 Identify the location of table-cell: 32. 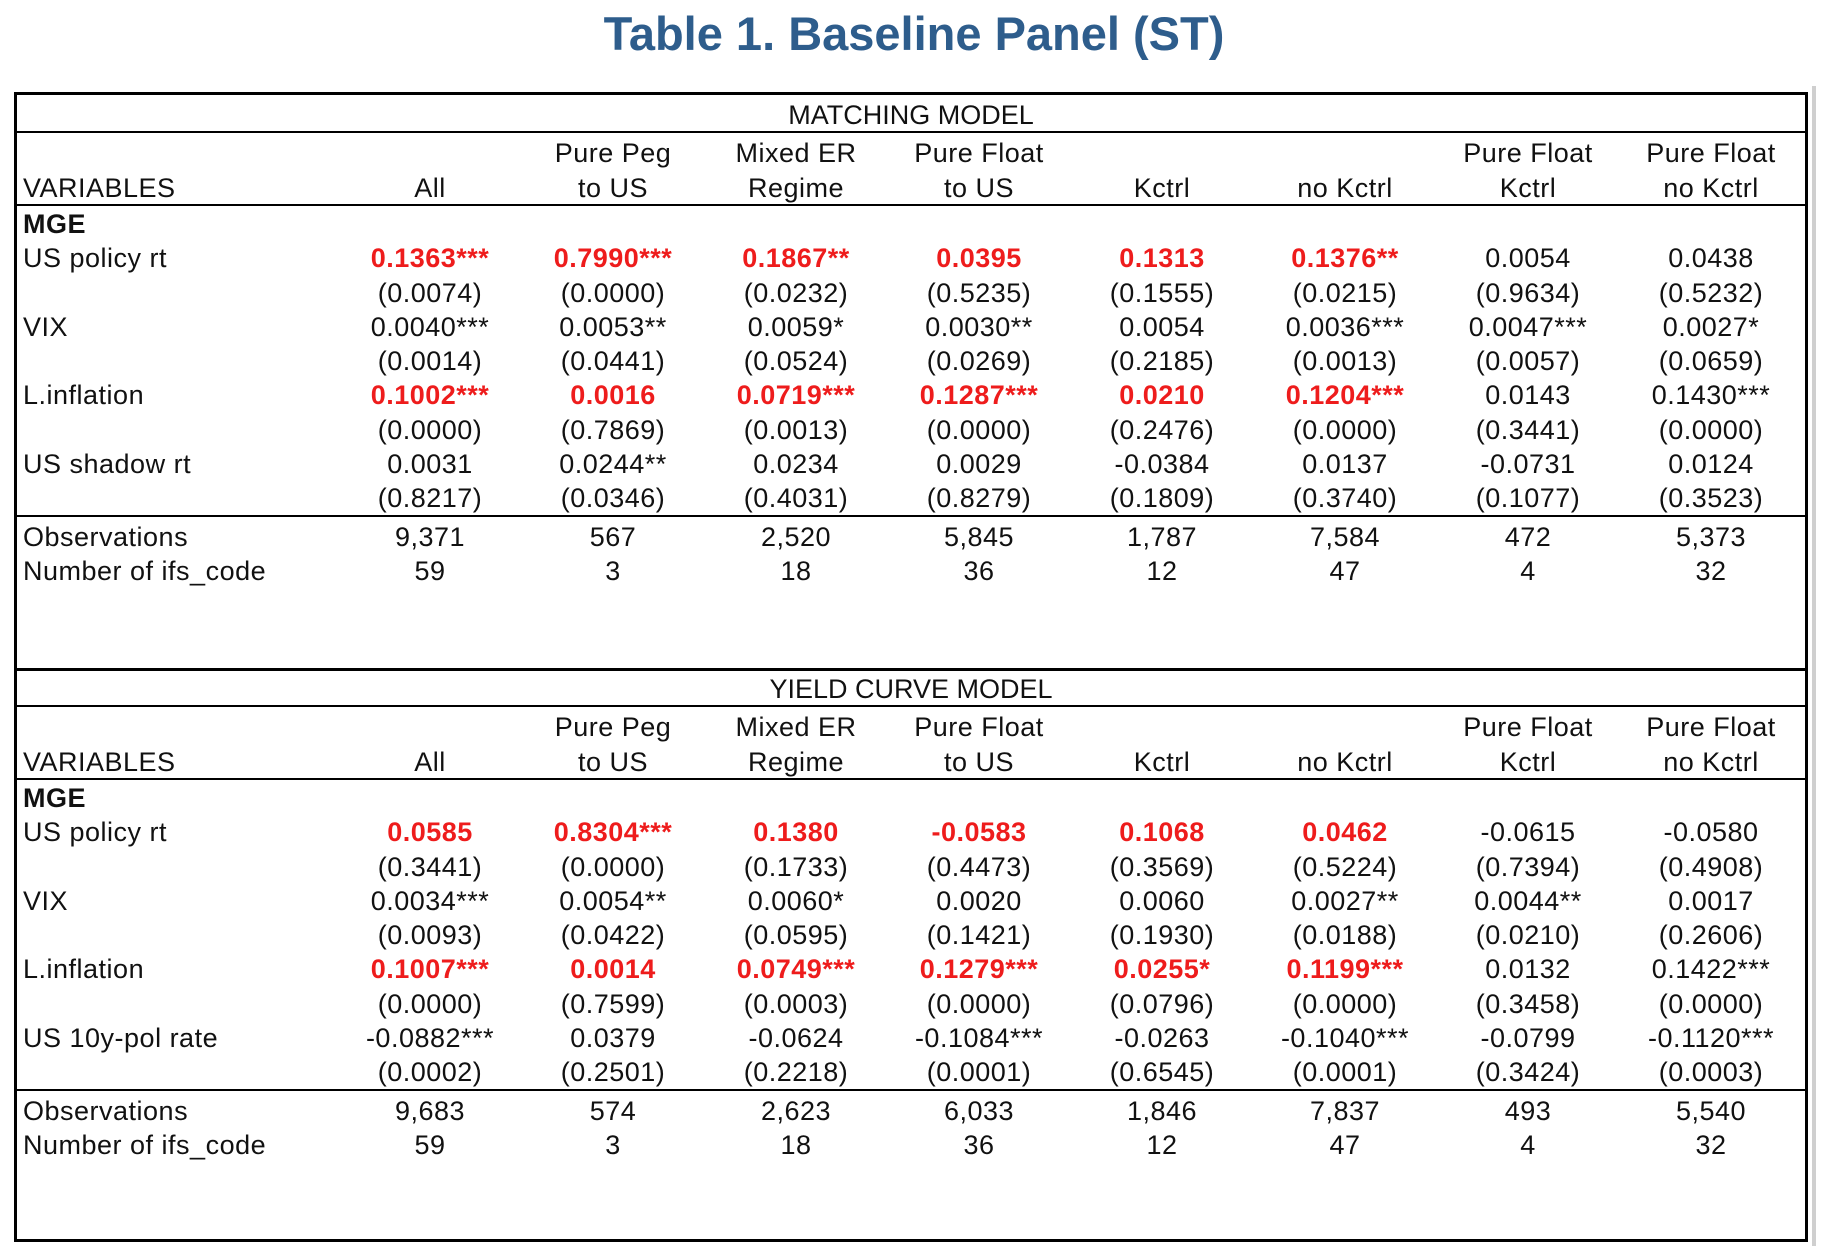
(1711, 1144).